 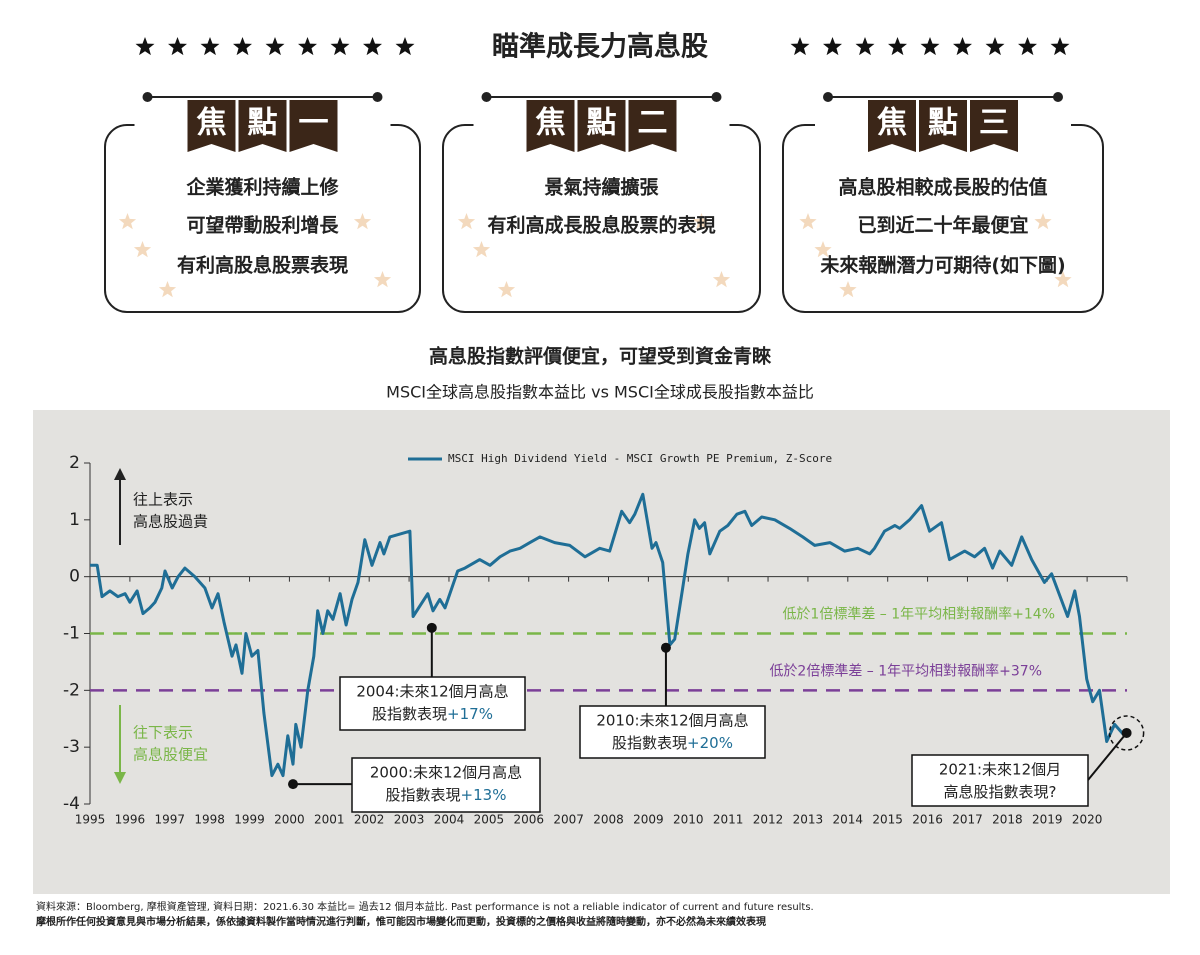 I want to click on up-note: 往上表示, so click(x=163, y=500).